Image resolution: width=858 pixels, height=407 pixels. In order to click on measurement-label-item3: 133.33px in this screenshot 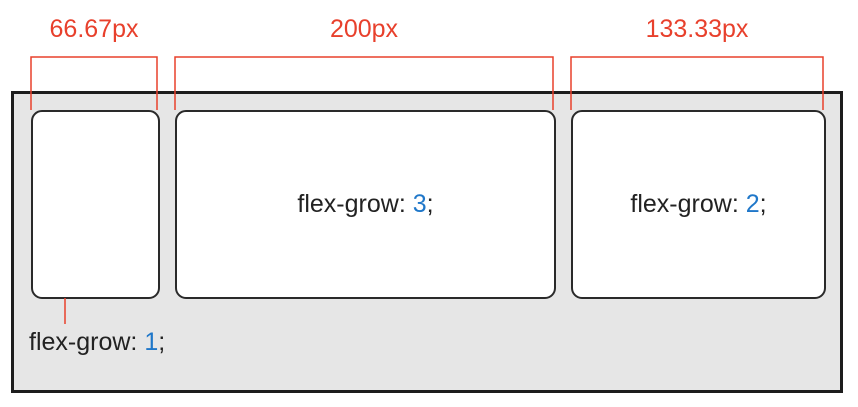, I will do `click(697, 29)`.